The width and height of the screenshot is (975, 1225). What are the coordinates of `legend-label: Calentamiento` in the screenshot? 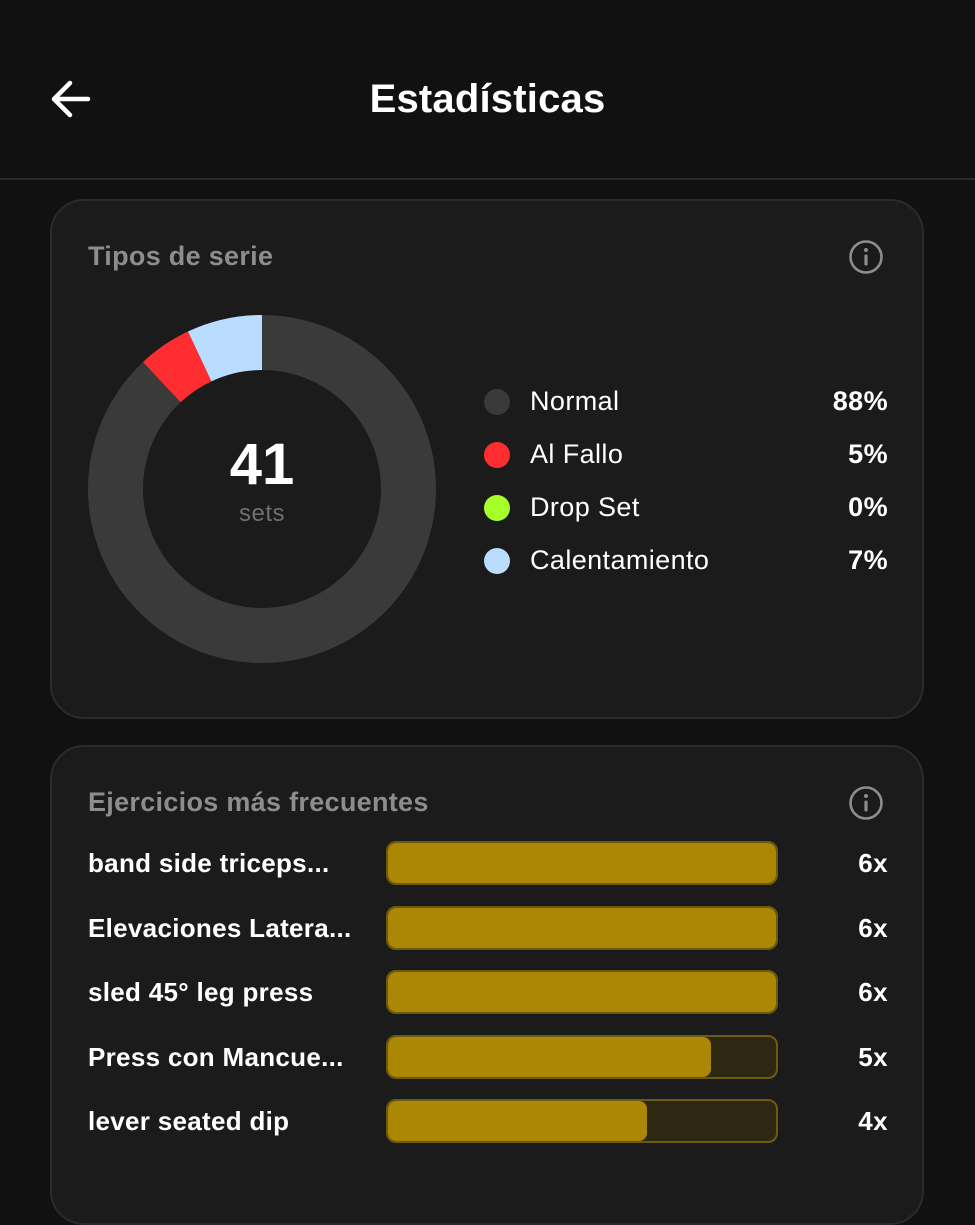 It's located at (620, 560).